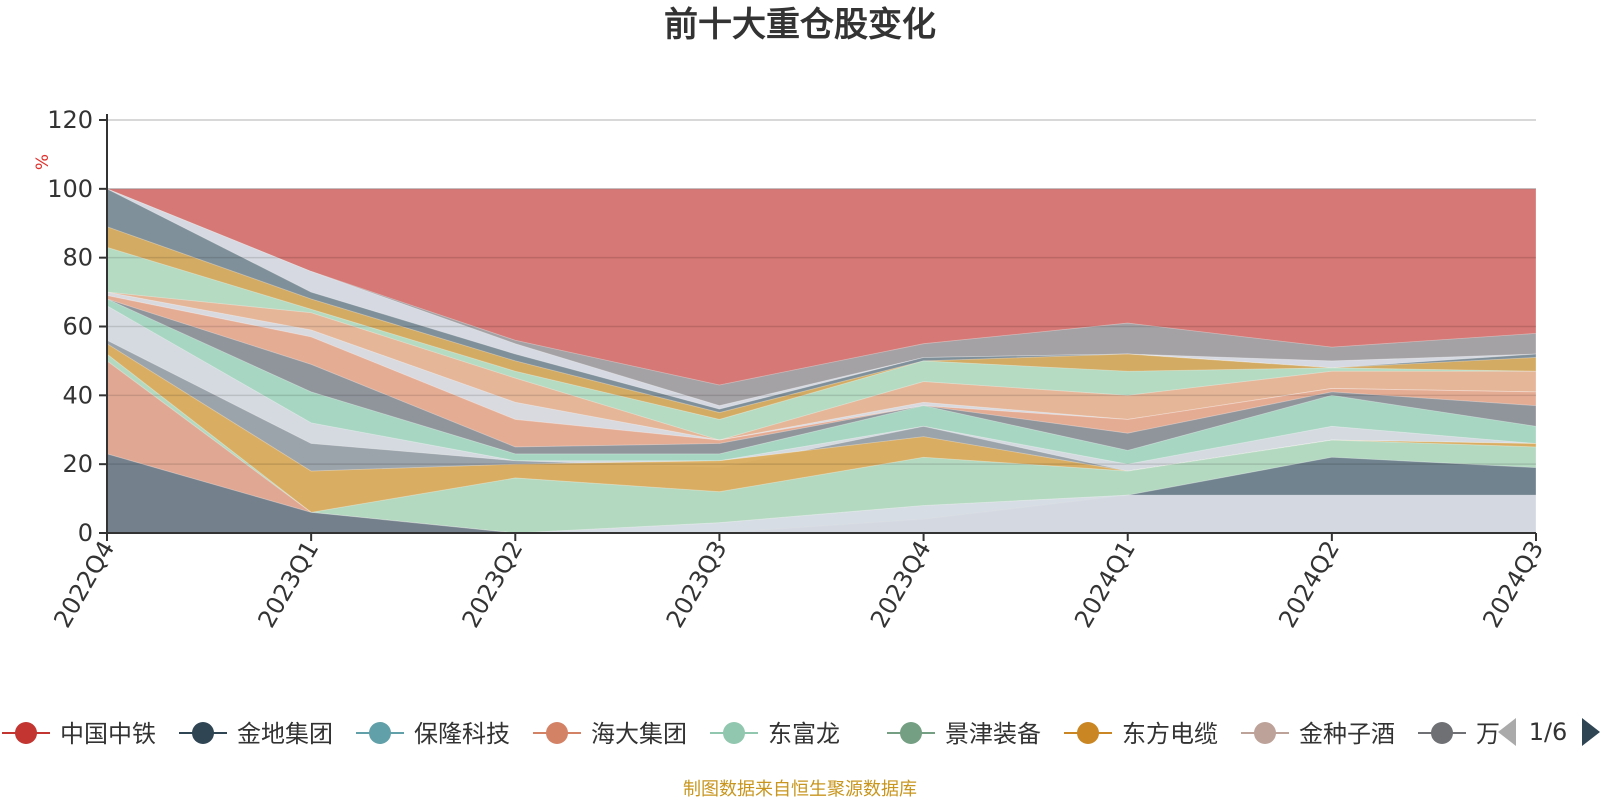 Image resolution: width=1600 pixels, height=800 pixels. Describe the element at coordinates (800, 789) in the screenshot. I see `data-source-note: 制图数据来自恒生聚源数据库` at that location.